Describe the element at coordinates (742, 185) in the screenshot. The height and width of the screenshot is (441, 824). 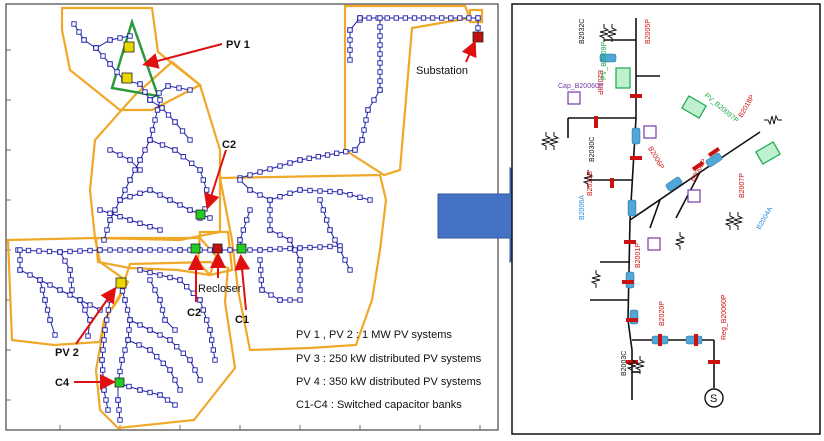
I see `device-label: B2007P` at that location.